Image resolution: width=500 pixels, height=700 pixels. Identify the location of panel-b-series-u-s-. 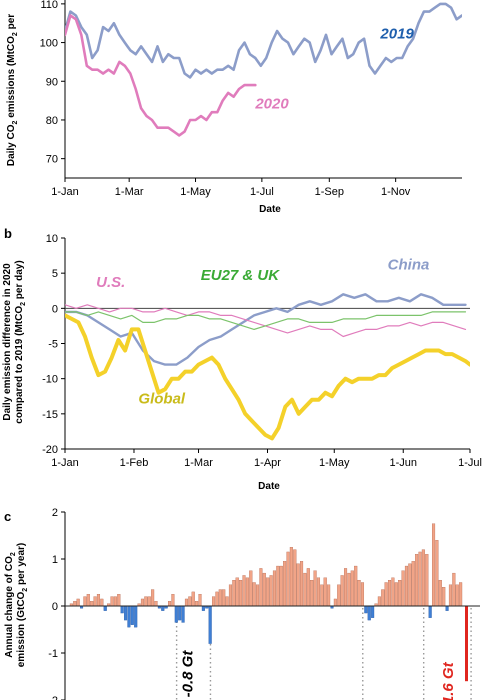
(266, 321).